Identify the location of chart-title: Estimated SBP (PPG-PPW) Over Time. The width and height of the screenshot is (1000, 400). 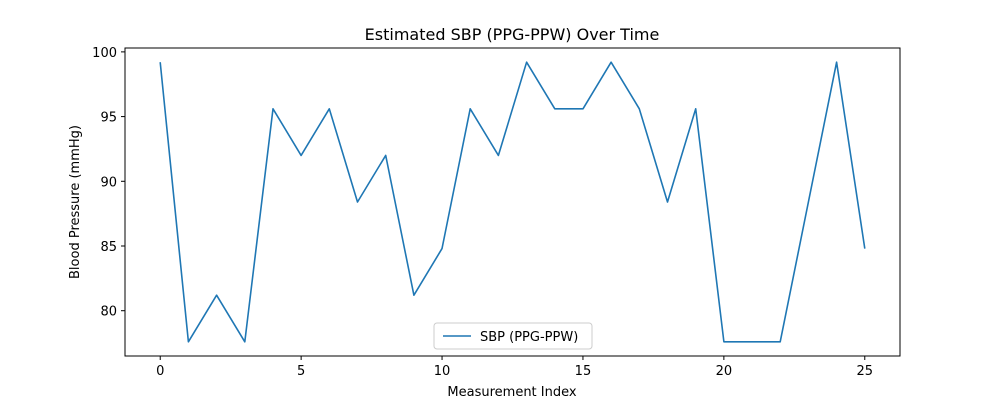
(512, 34).